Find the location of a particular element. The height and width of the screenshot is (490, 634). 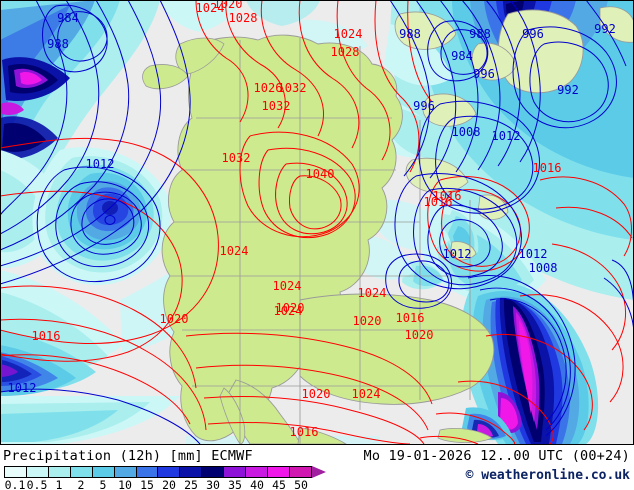

legend-tick-15: 15 is located at coordinates (147, 484).